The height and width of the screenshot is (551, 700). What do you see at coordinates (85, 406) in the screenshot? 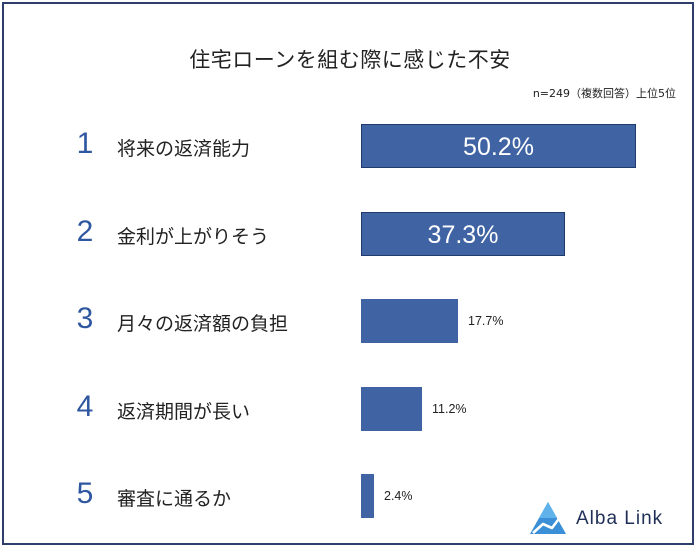
I see `rank-number: 4` at bounding box center [85, 406].